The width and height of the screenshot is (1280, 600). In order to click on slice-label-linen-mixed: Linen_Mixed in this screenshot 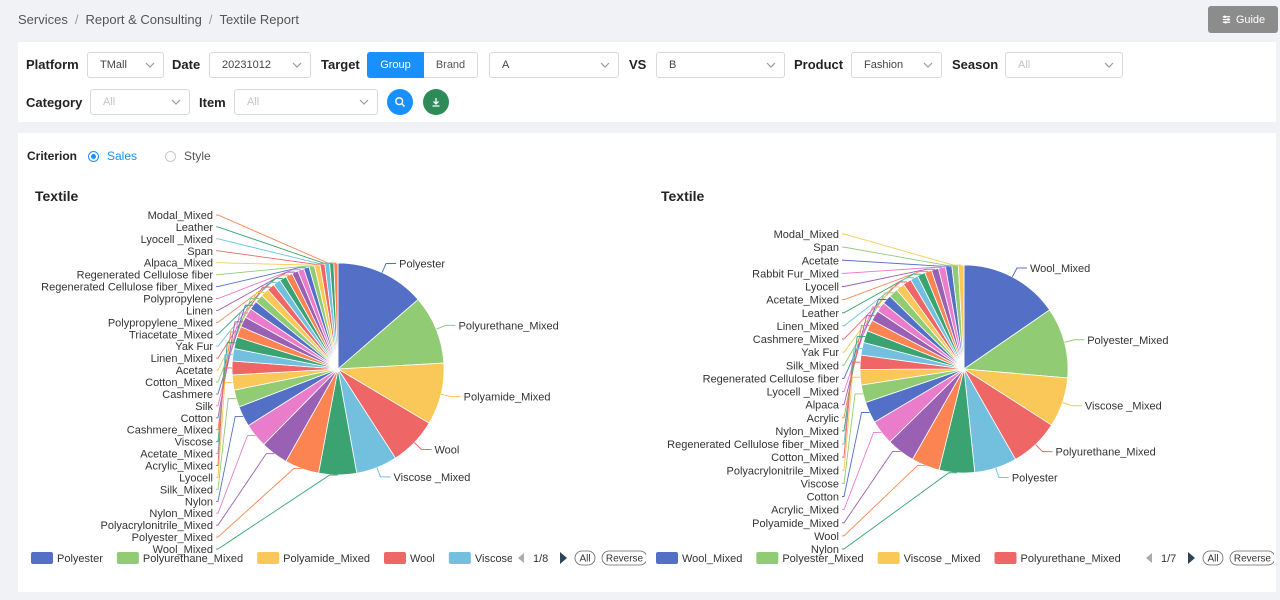, I will do `click(808, 327)`.